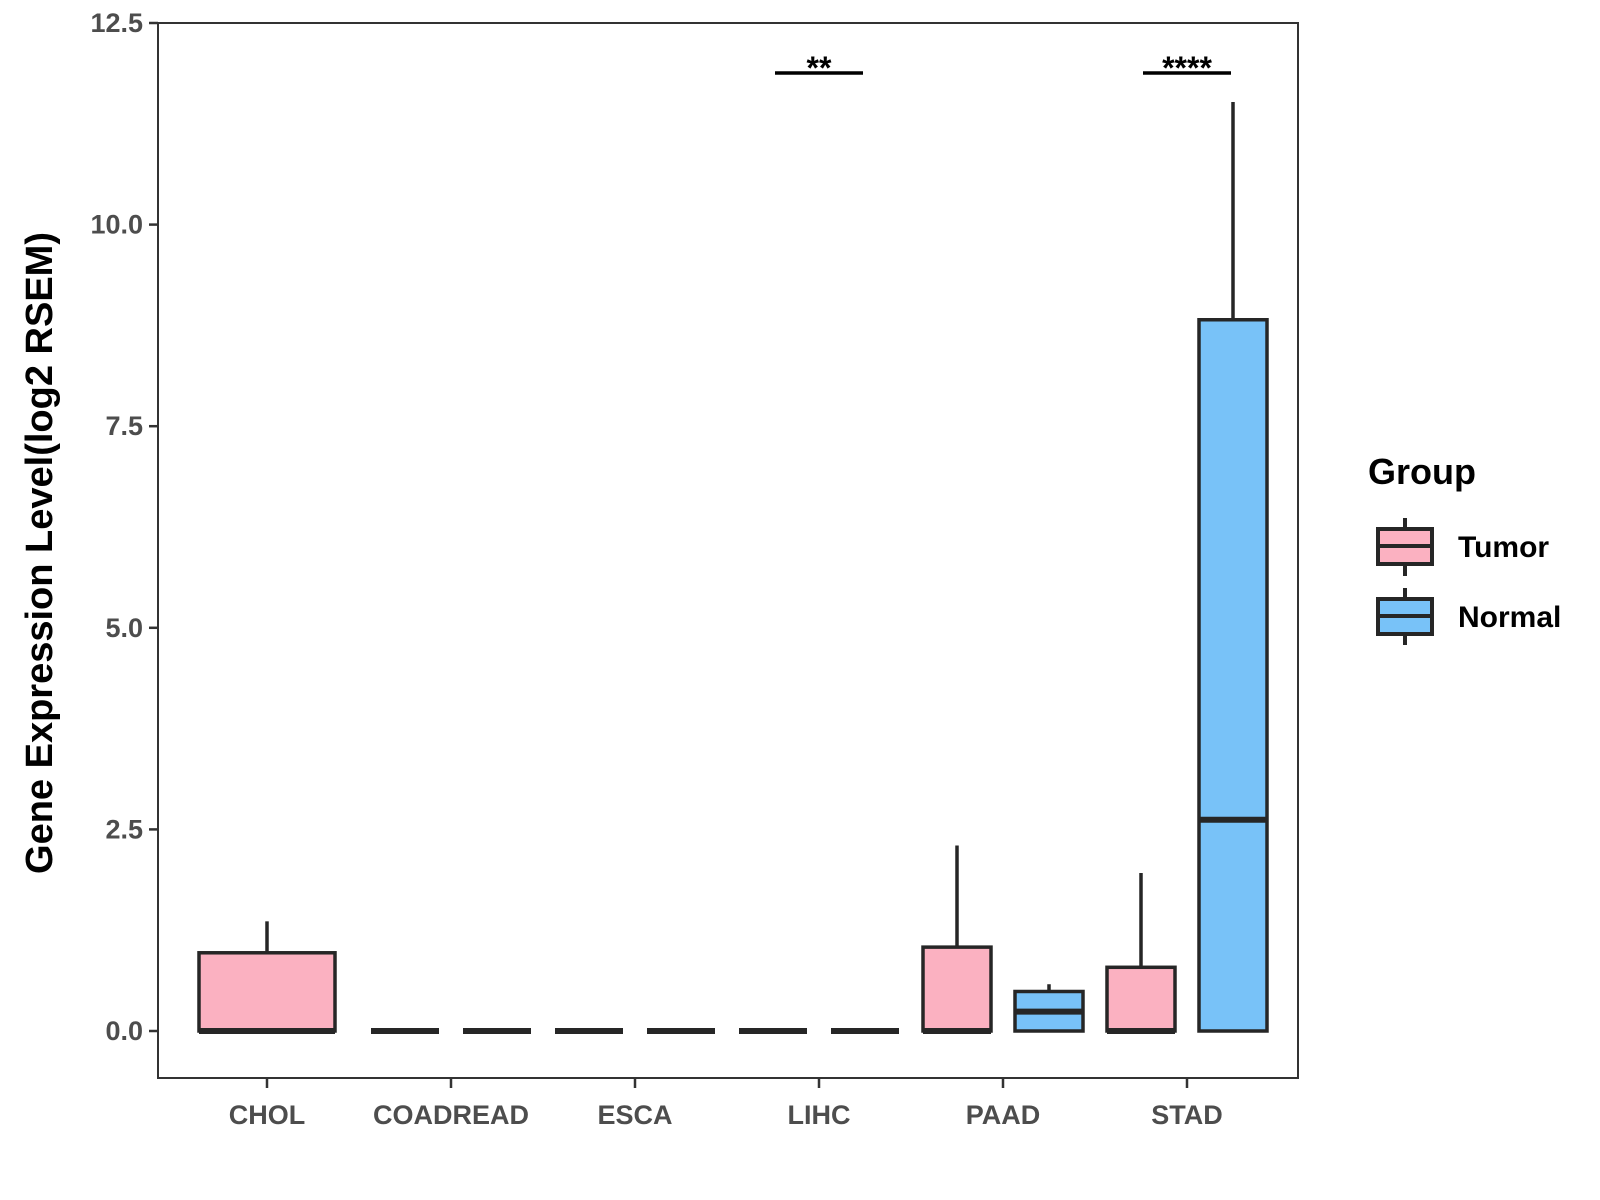  I want to click on legend-item-normal: Normal, so click(1468, 616).